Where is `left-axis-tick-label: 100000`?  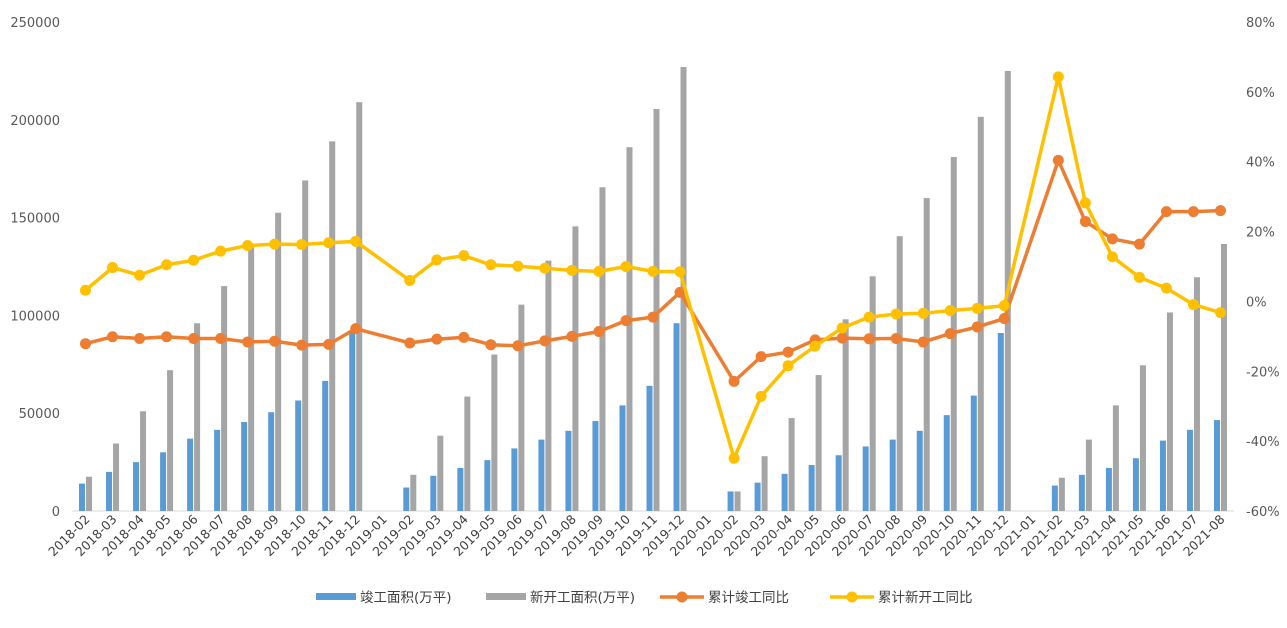
left-axis-tick-label: 100000 is located at coordinates (35, 316).